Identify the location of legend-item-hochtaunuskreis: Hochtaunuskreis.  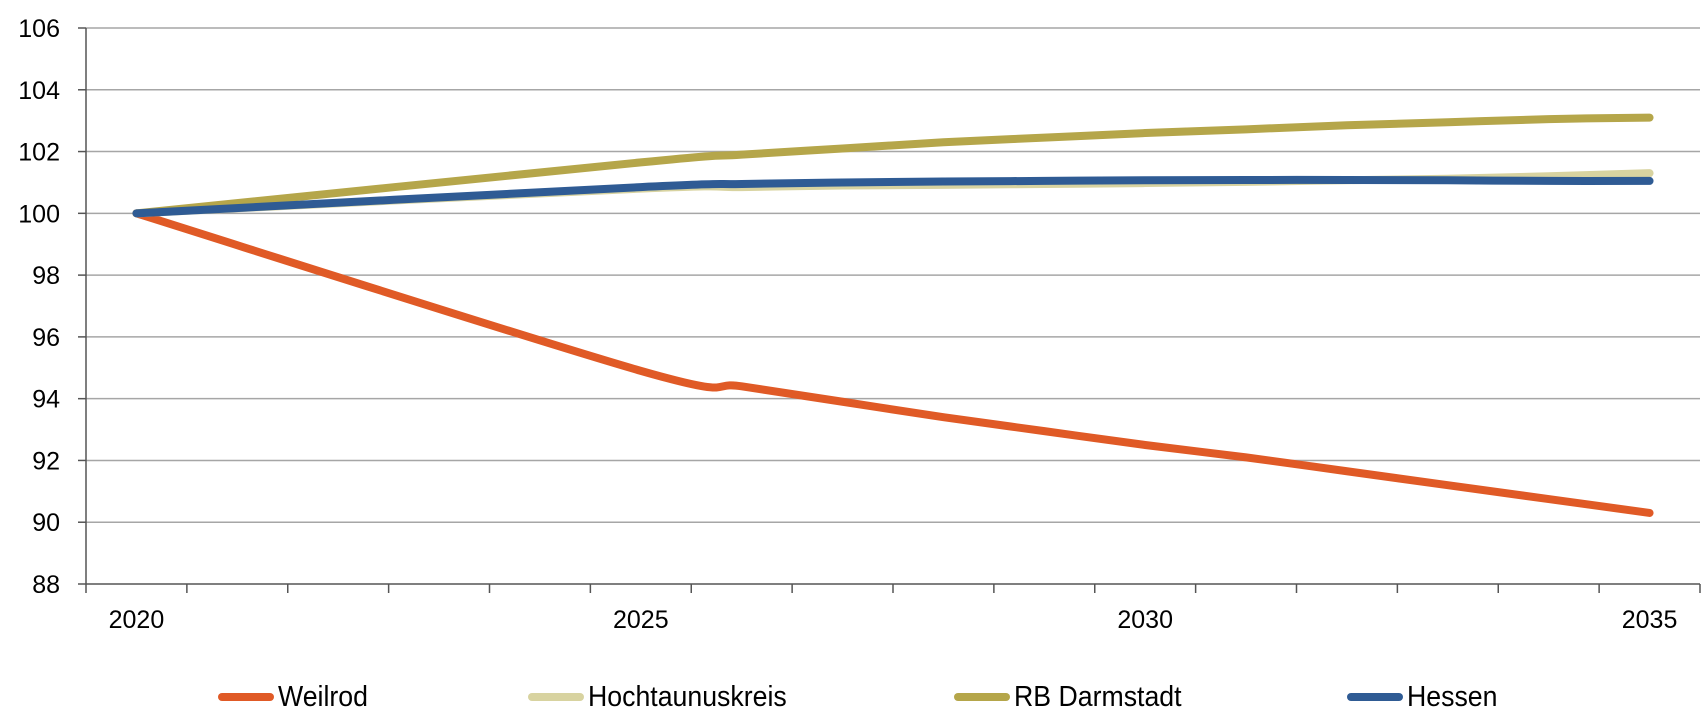
(666, 697).